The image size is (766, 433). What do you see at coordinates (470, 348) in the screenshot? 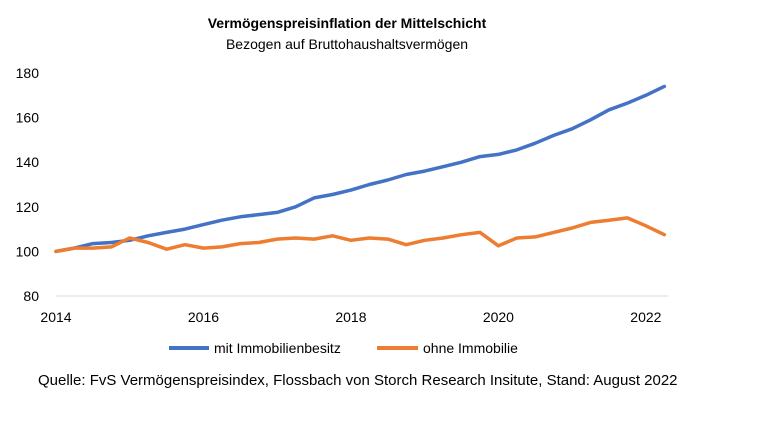
I see `legend-label-ohne-immobilie: ohne Immobilie` at bounding box center [470, 348].